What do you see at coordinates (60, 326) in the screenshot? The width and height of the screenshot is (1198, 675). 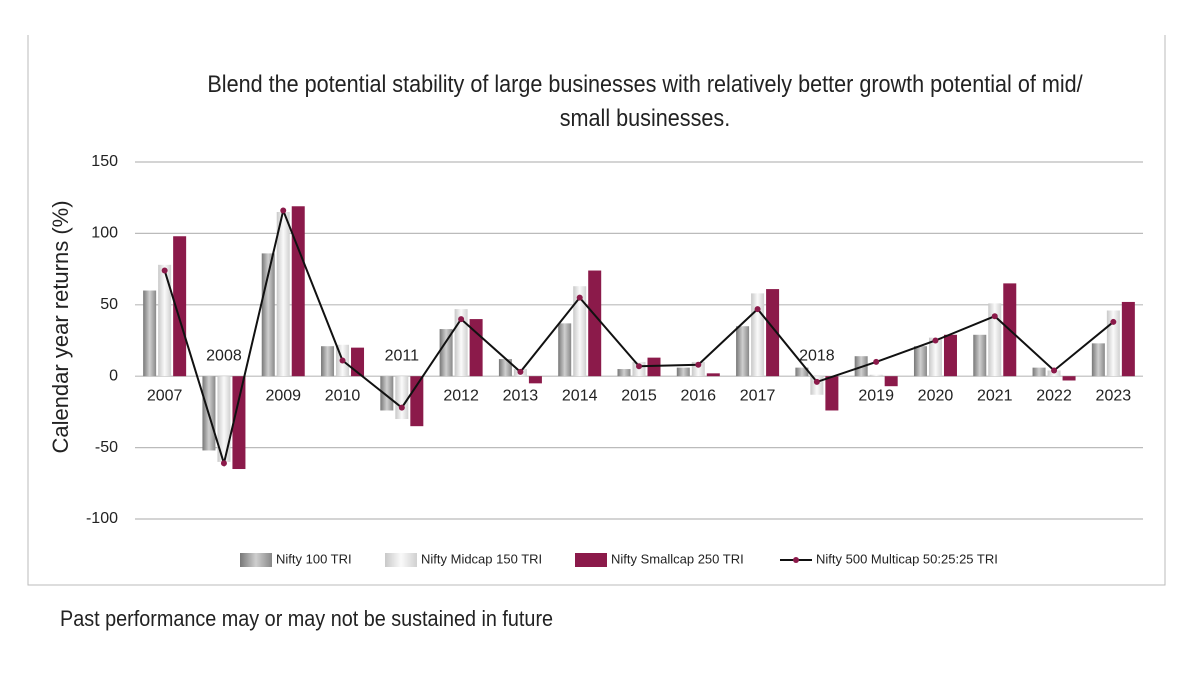 I see `y-axis-label: Calendar year returns (%)` at bounding box center [60, 326].